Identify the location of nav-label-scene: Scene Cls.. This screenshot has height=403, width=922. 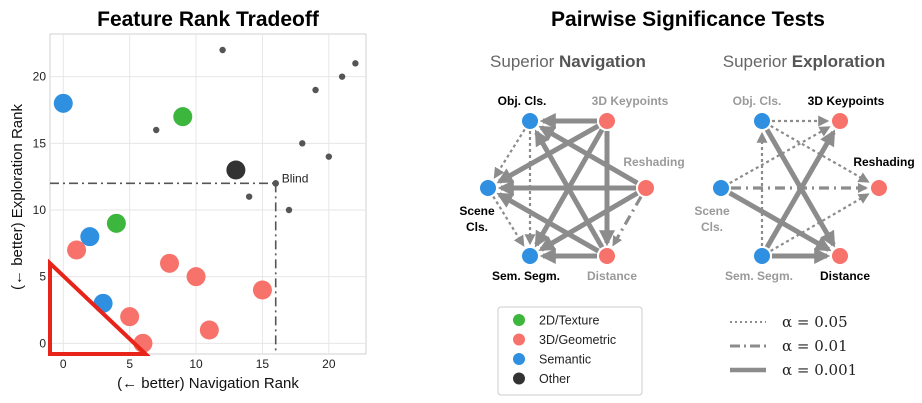
(477, 219).